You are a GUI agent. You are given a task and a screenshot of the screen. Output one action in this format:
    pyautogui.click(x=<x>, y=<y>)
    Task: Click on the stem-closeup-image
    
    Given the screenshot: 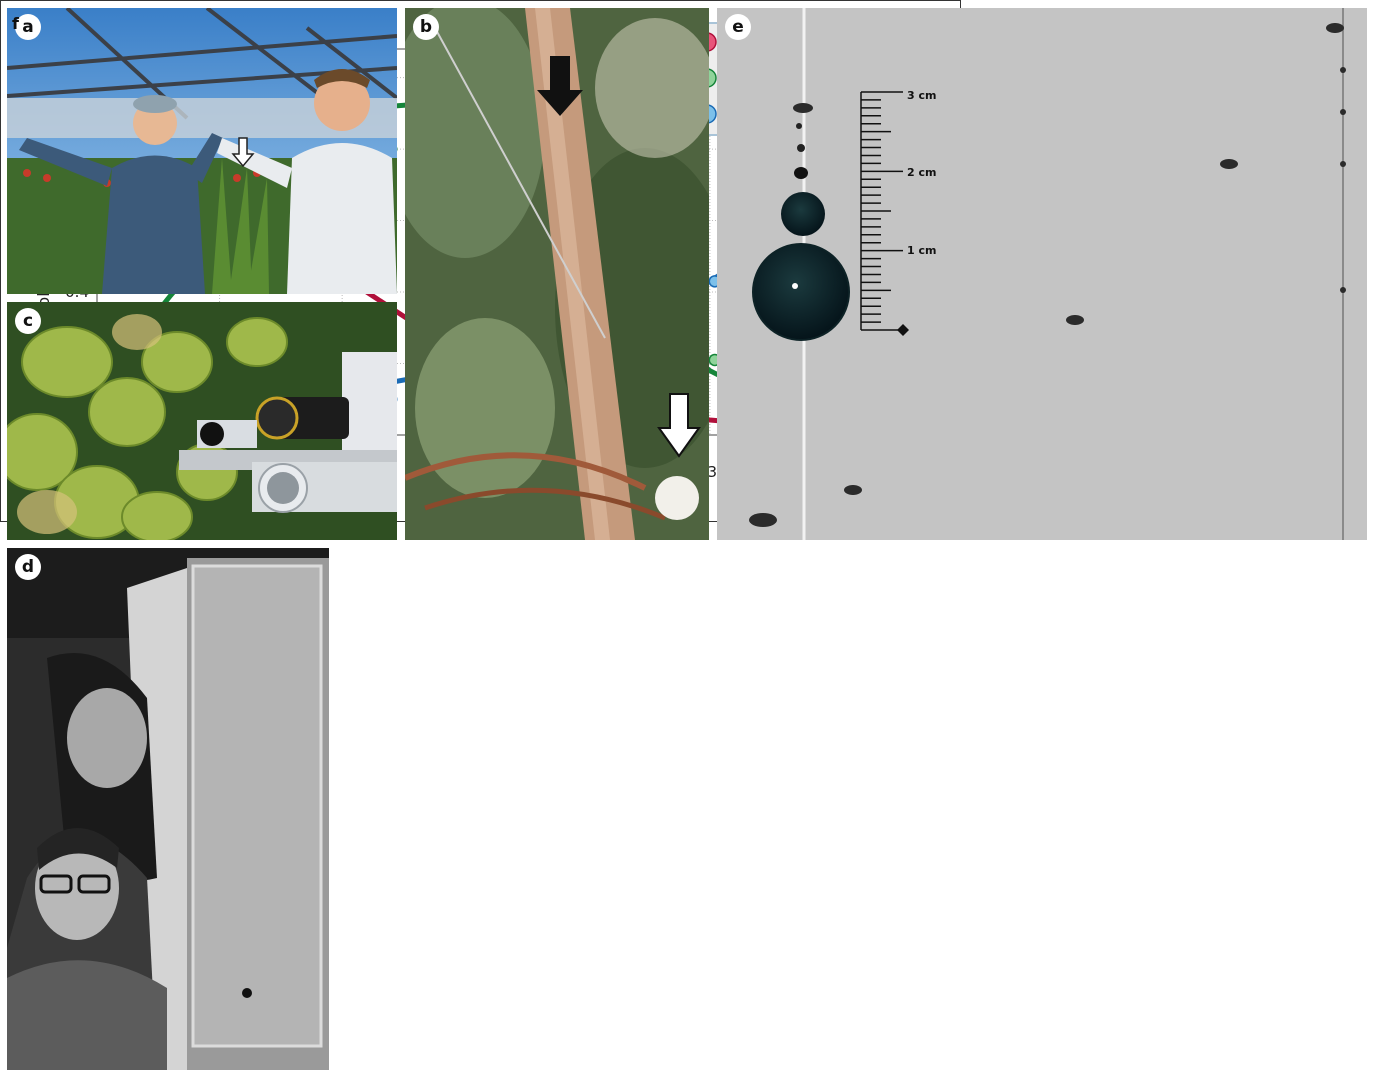 What is the action you would take?
    pyautogui.click(x=557, y=274)
    